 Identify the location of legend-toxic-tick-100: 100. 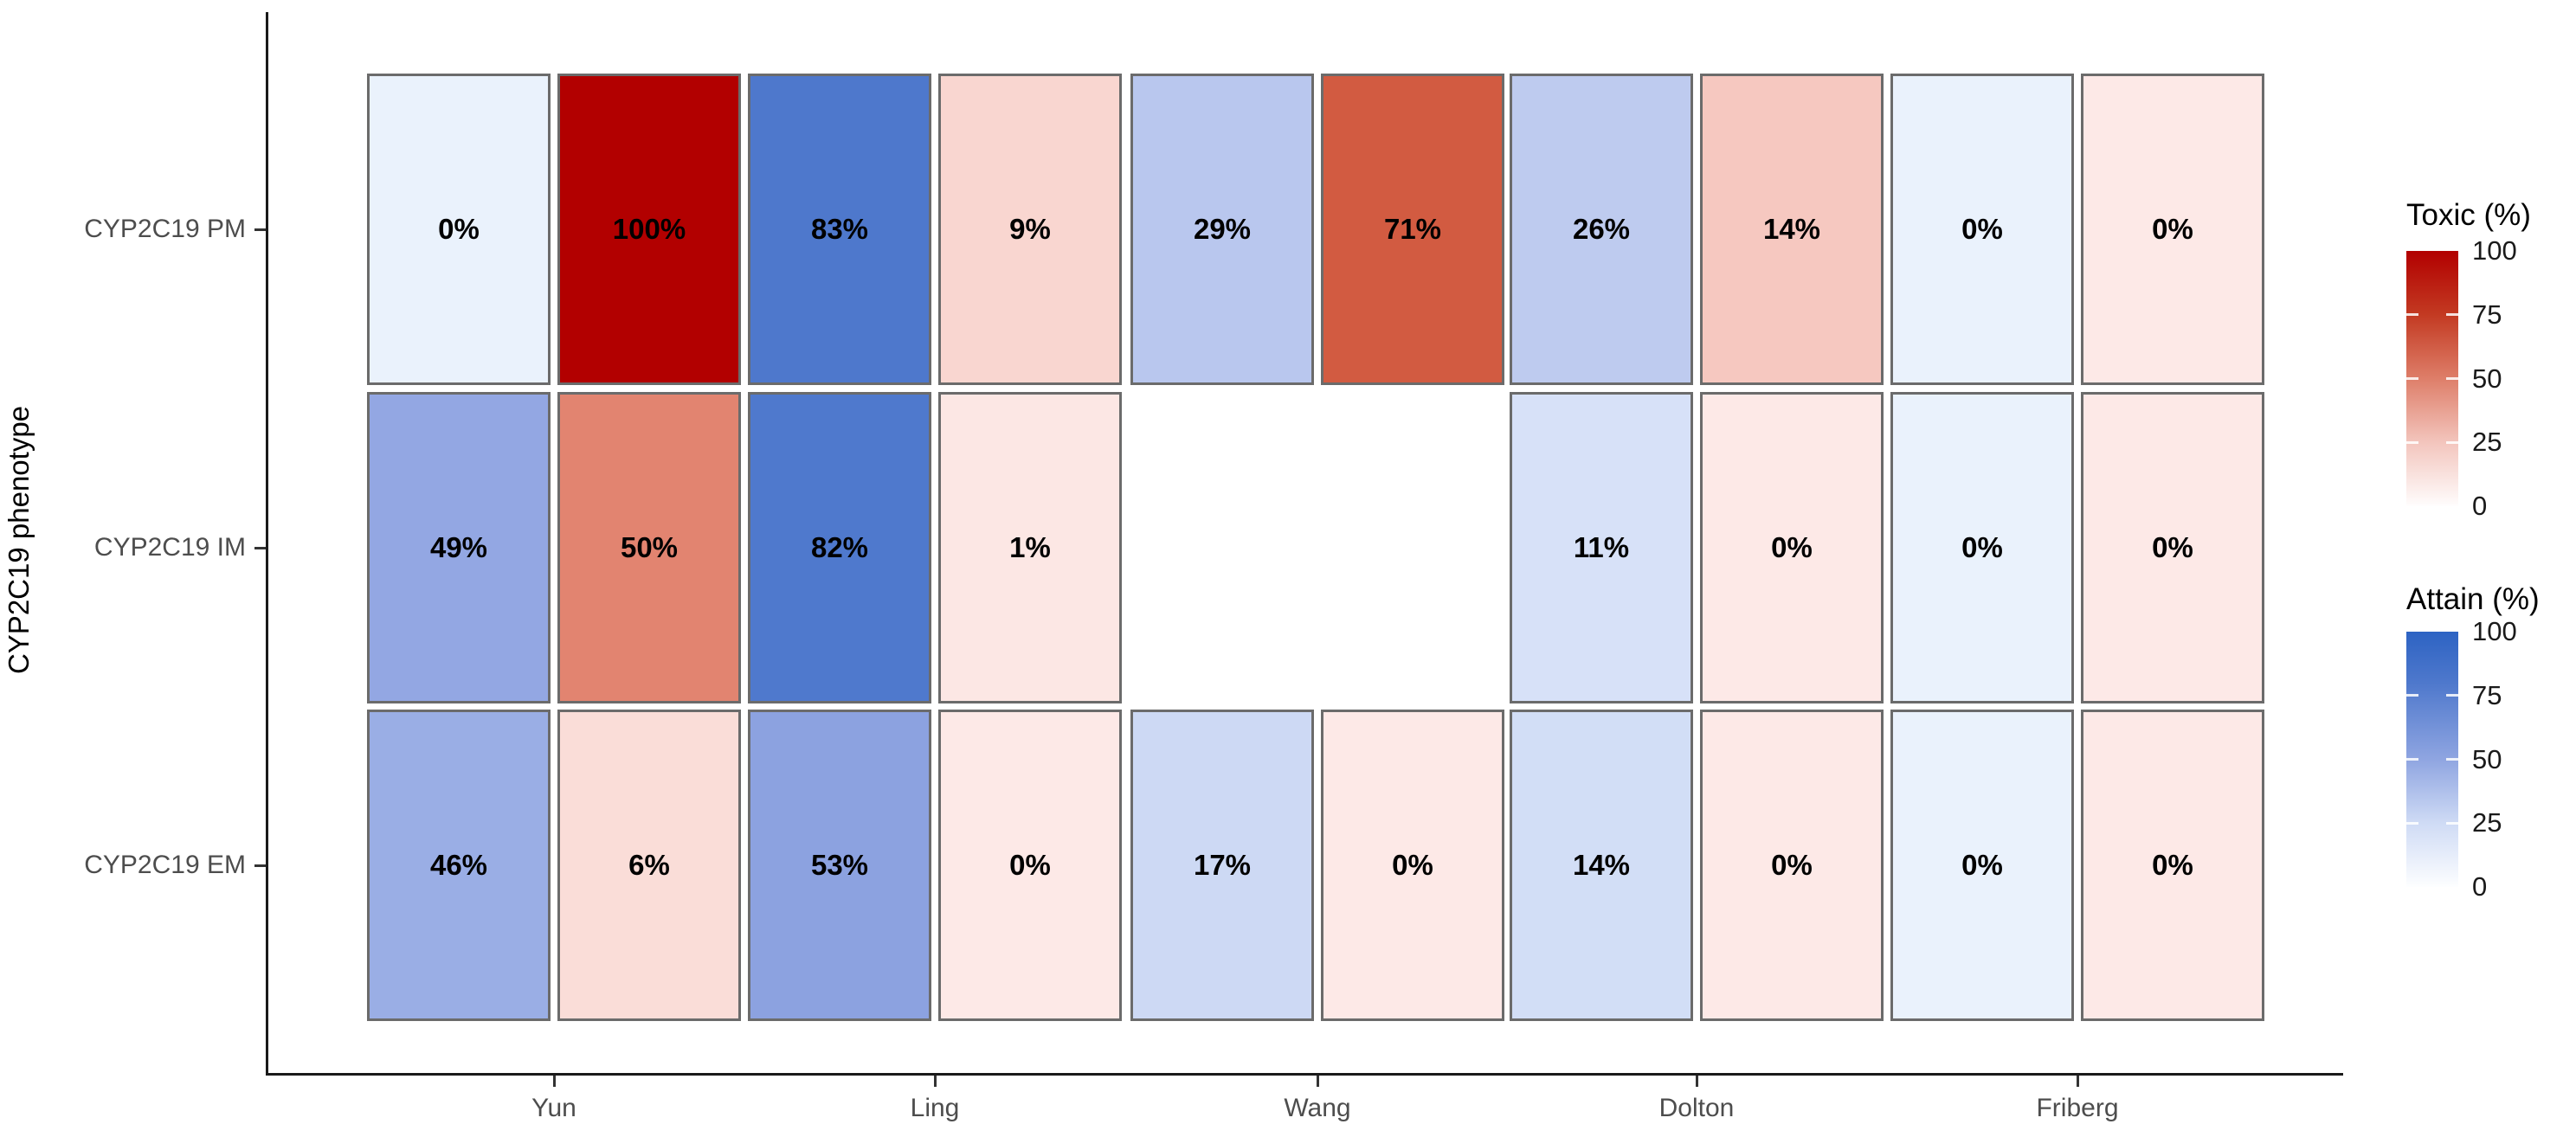
(2494, 251).